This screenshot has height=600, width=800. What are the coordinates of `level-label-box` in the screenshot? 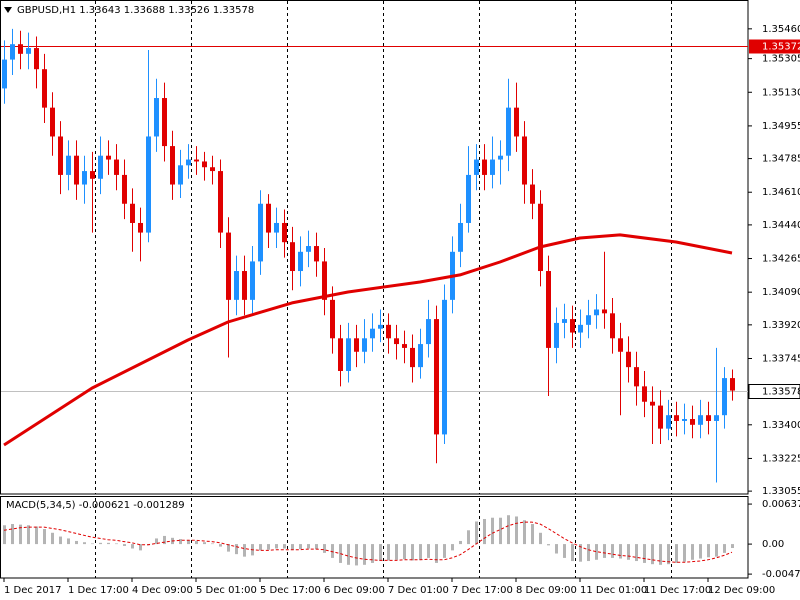 It's located at (774, 46).